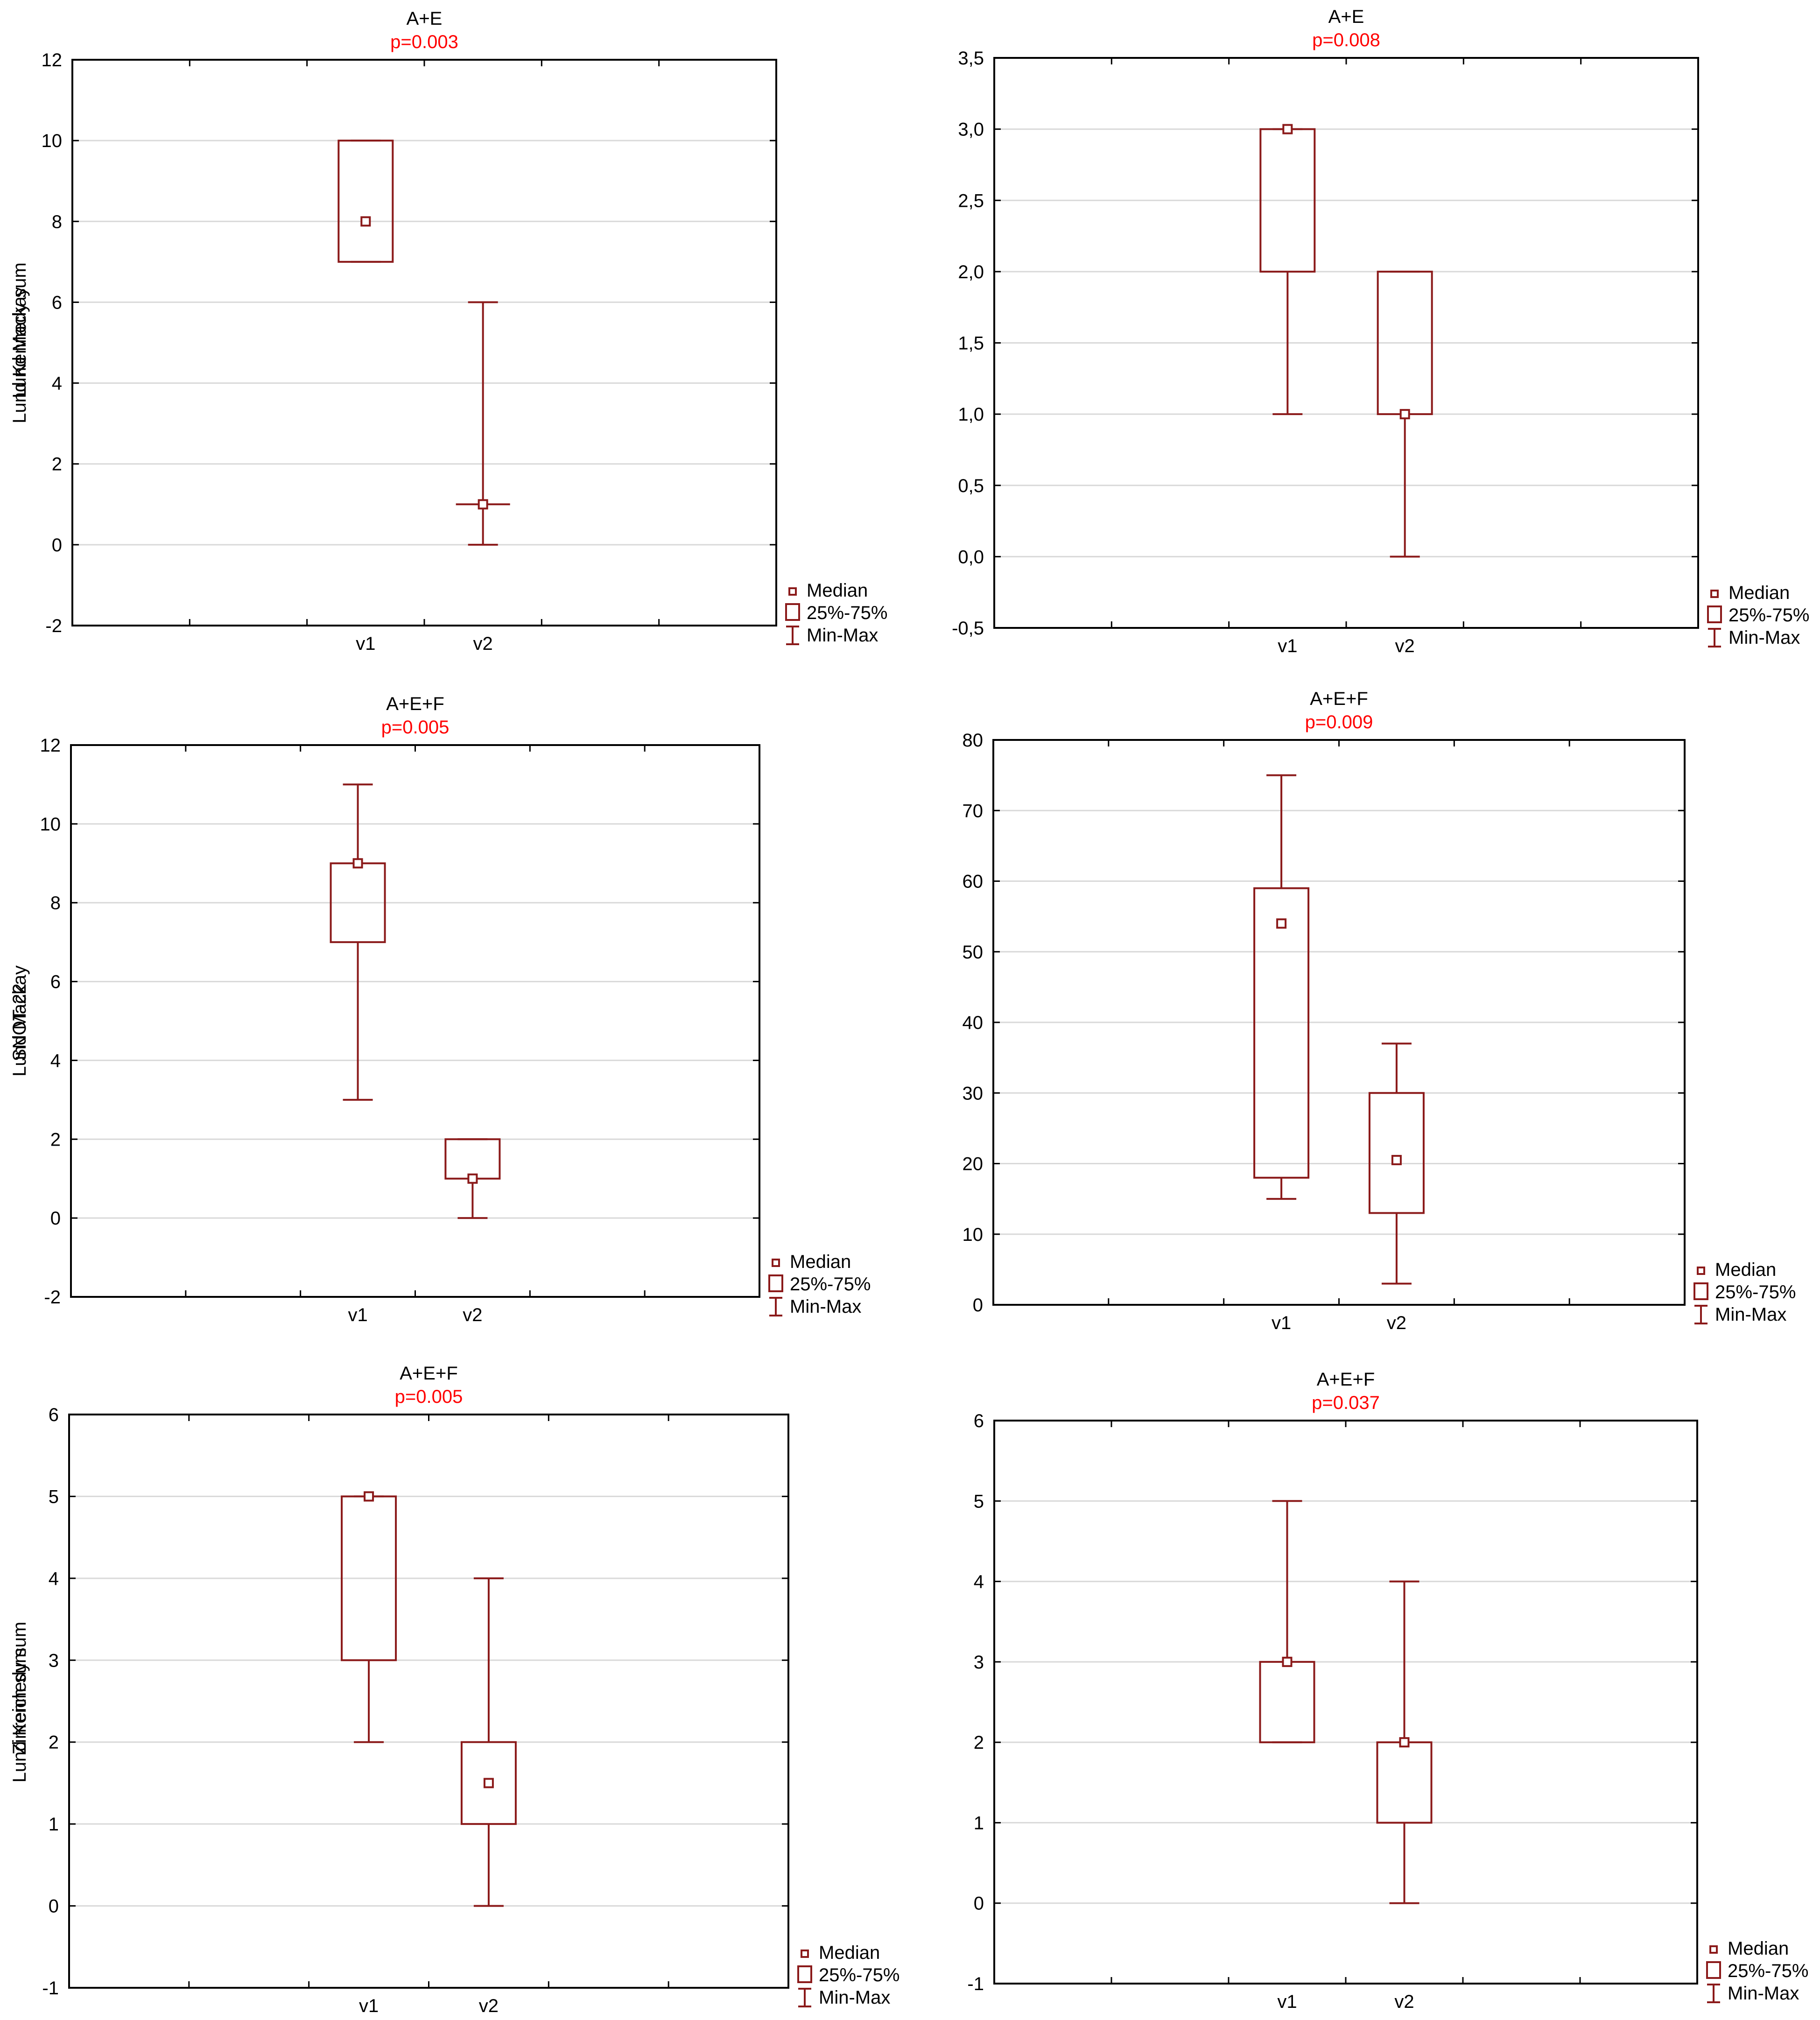 Image resolution: width=1820 pixels, height=2020 pixels. What do you see at coordinates (971, 58) in the screenshot?
I see `y-tick-label: 3,5` at bounding box center [971, 58].